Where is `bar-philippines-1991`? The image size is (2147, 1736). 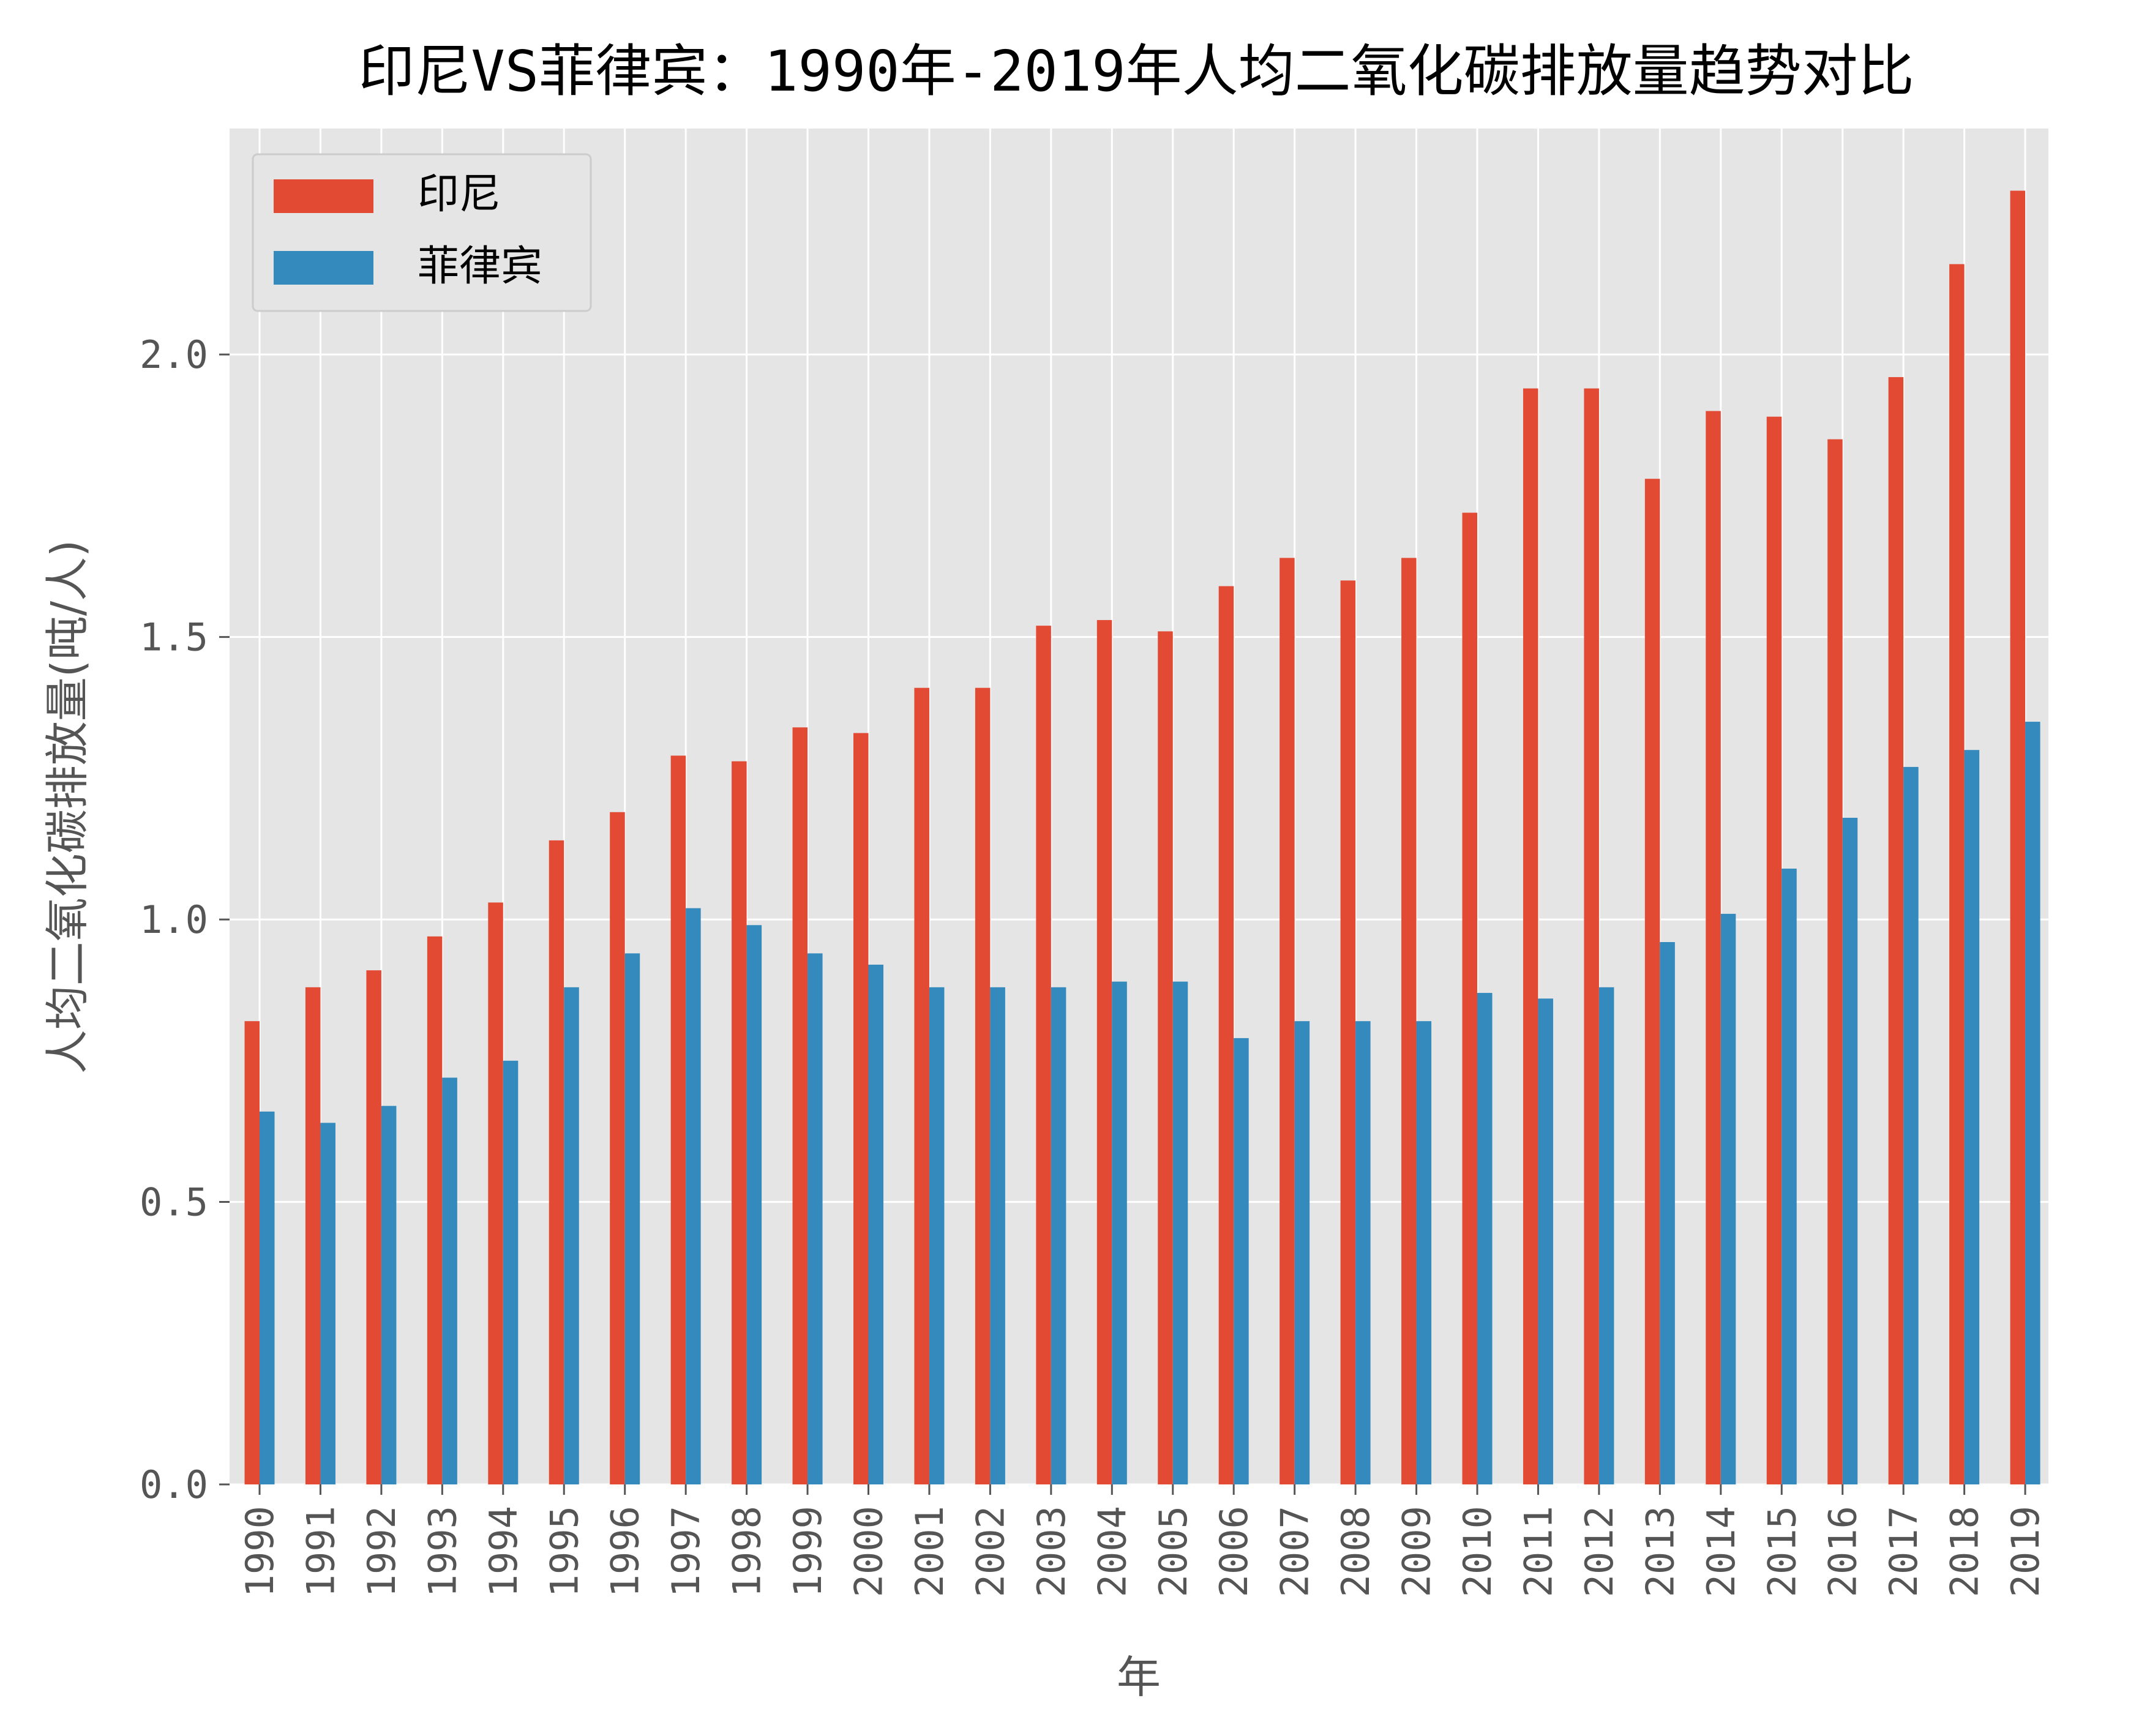
bar-philippines-1991 is located at coordinates (328, 1303).